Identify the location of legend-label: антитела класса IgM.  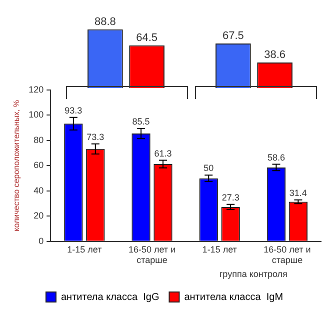
(234, 297).